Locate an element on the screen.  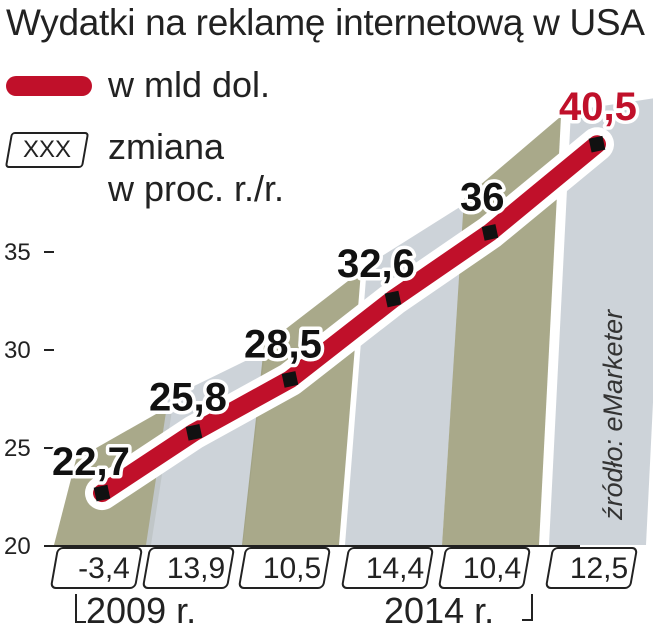
yoy-change-box: -3,4 is located at coordinates (96, 568).